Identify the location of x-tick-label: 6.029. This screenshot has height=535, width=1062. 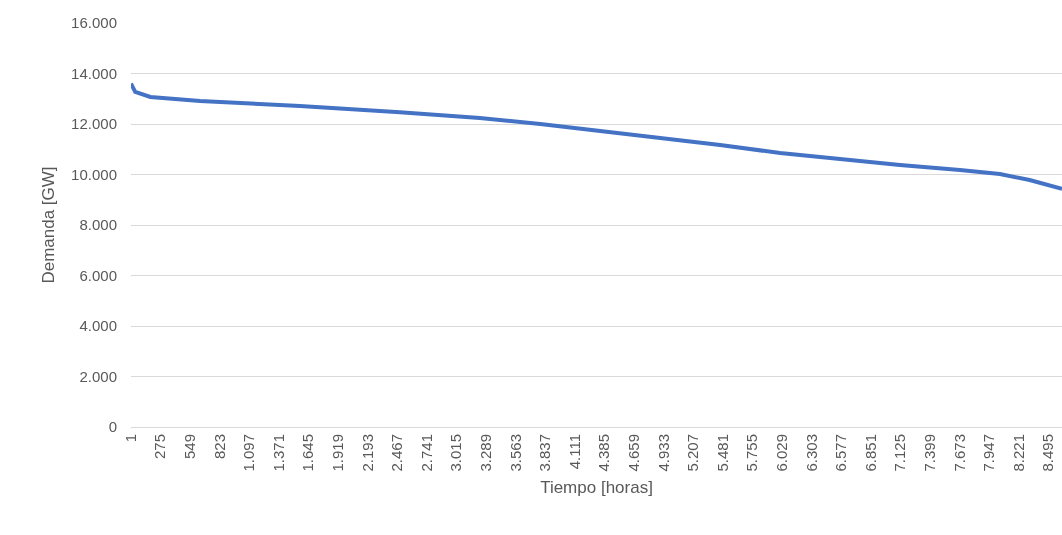
(782, 453).